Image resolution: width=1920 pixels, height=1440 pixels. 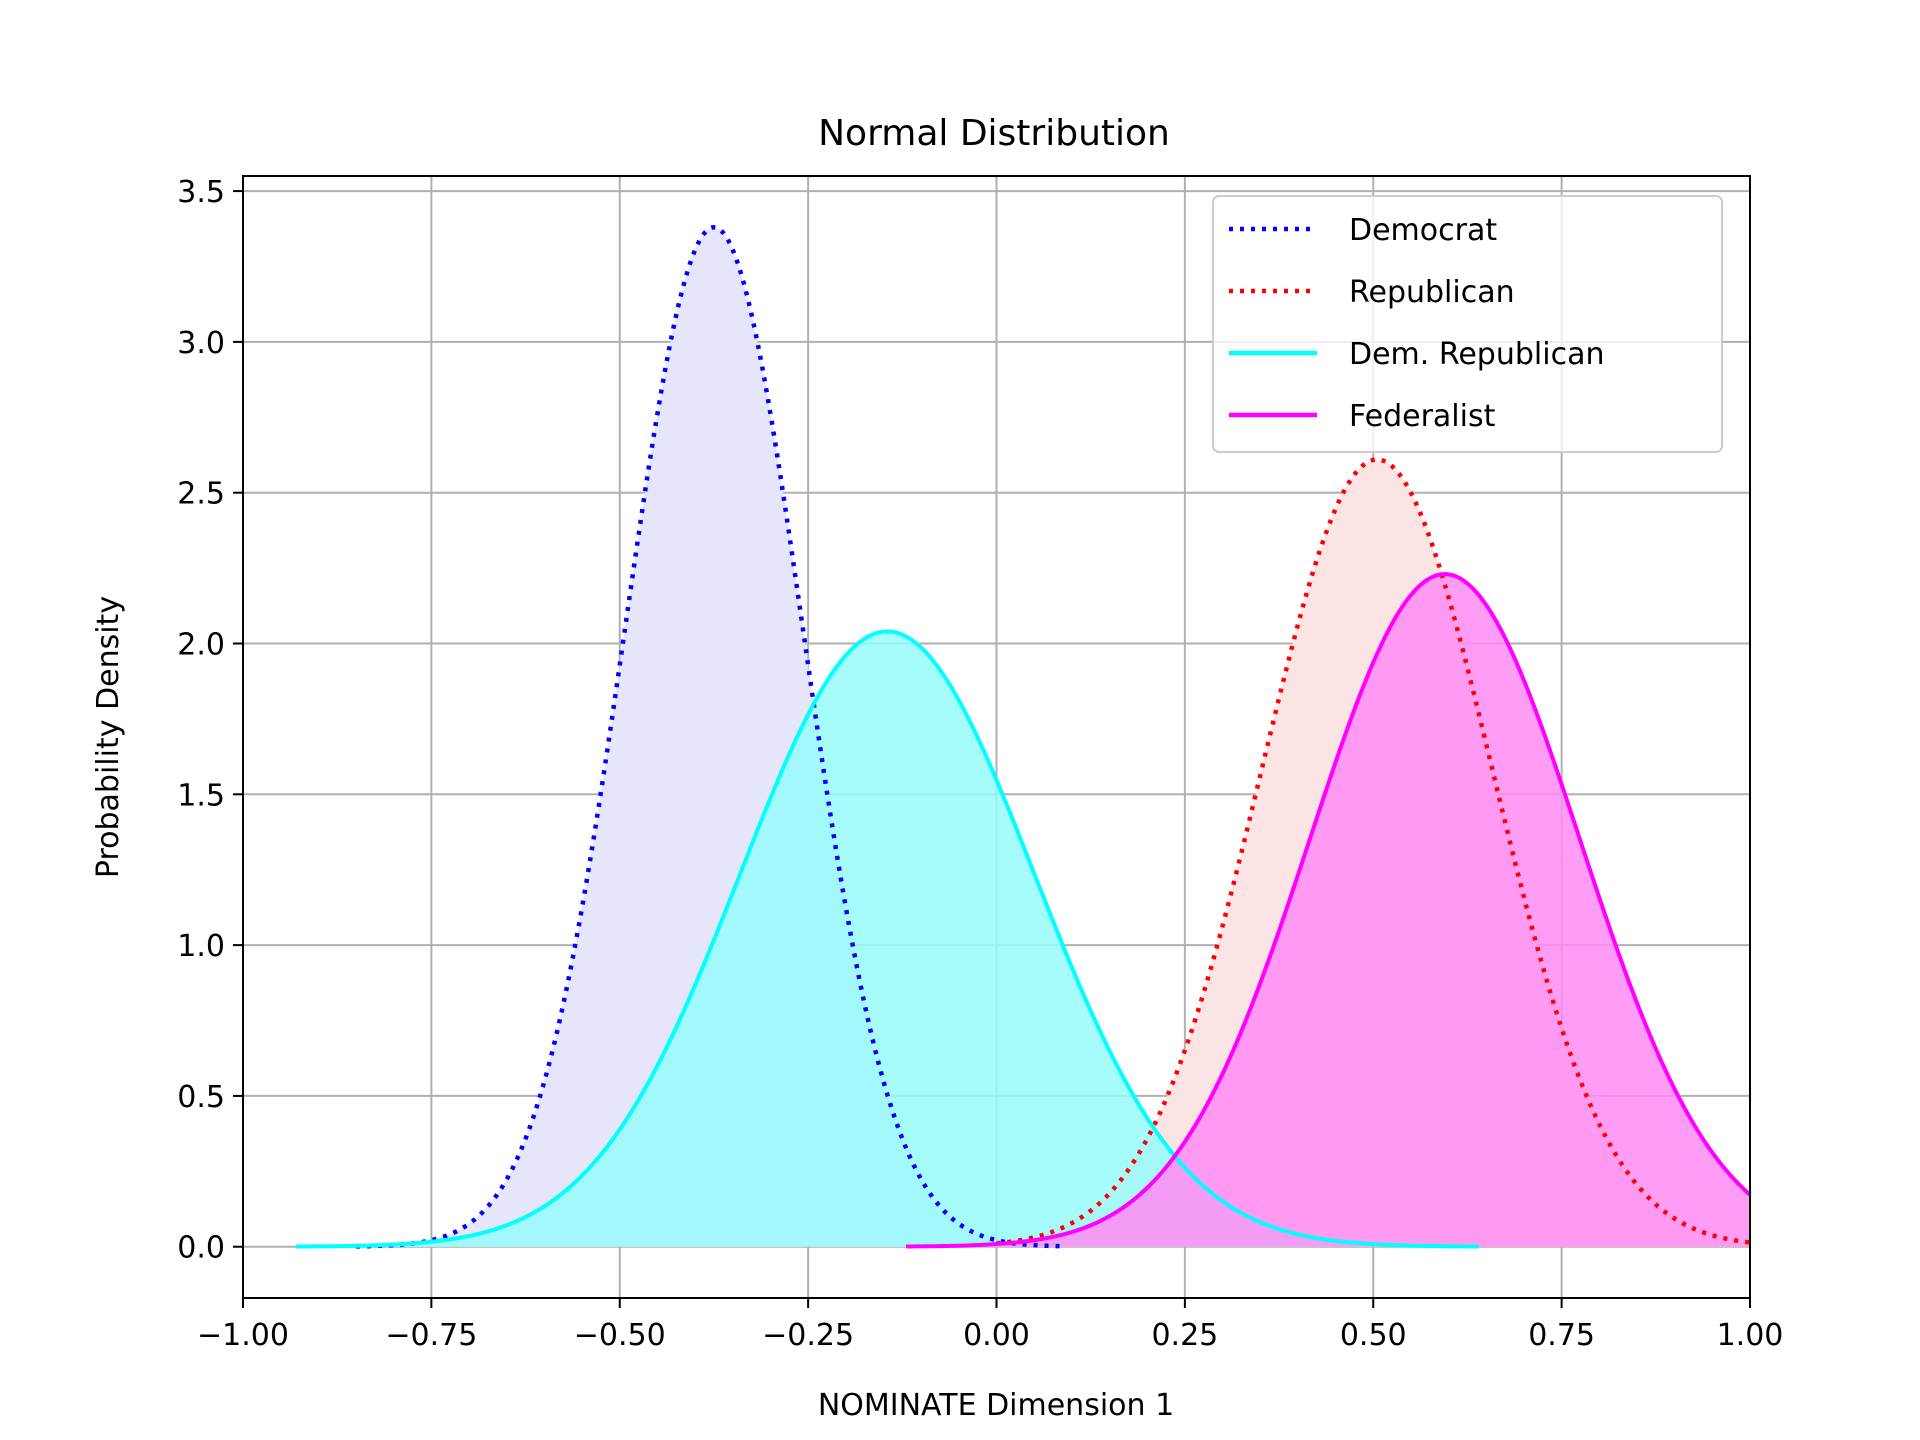 What do you see at coordinates (1422, 416) in the screenshot?
I see `legend-label: Federalist` at bounding box center [1422, 416].